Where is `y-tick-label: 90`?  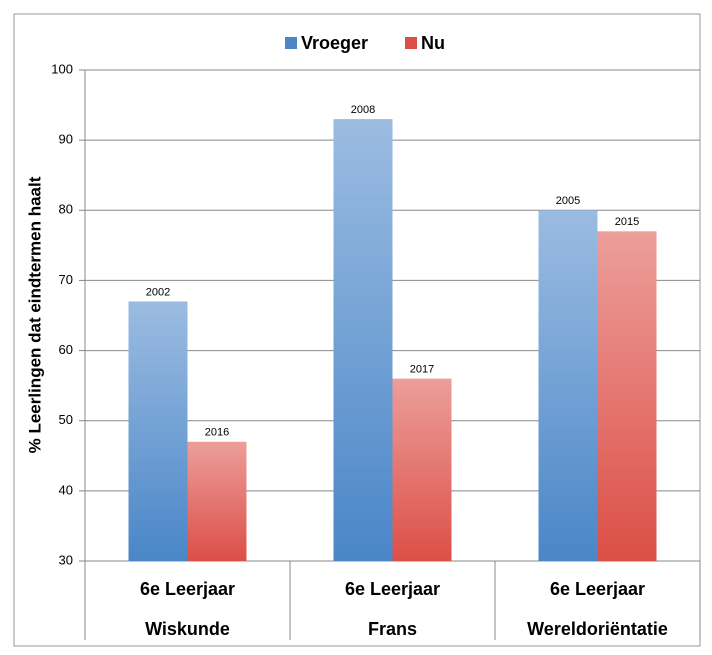 y-tick-label: 90 is located at coordinates (66, 139).